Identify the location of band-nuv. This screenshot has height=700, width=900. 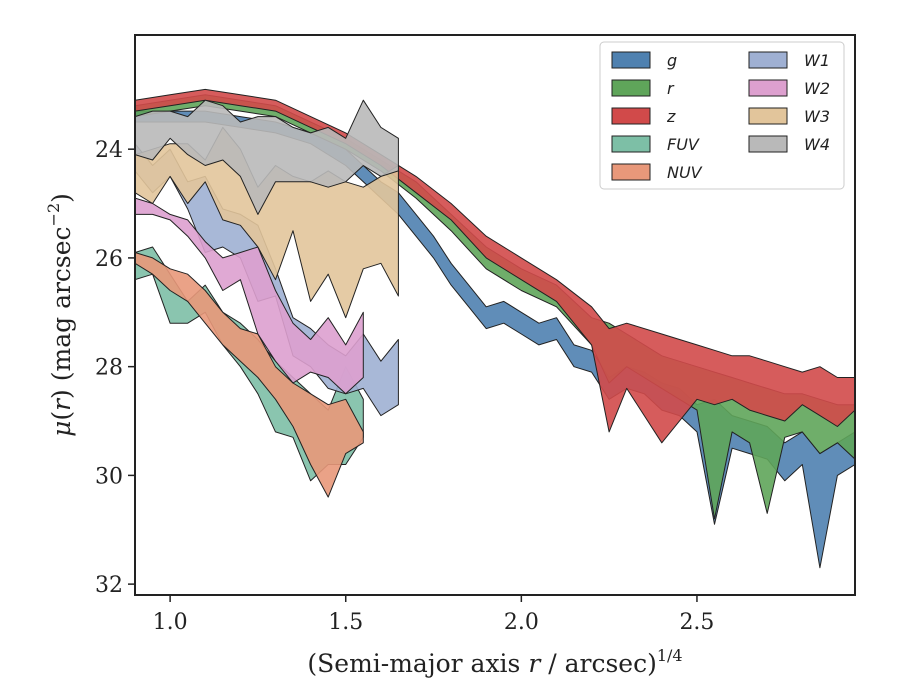
(249, 375).